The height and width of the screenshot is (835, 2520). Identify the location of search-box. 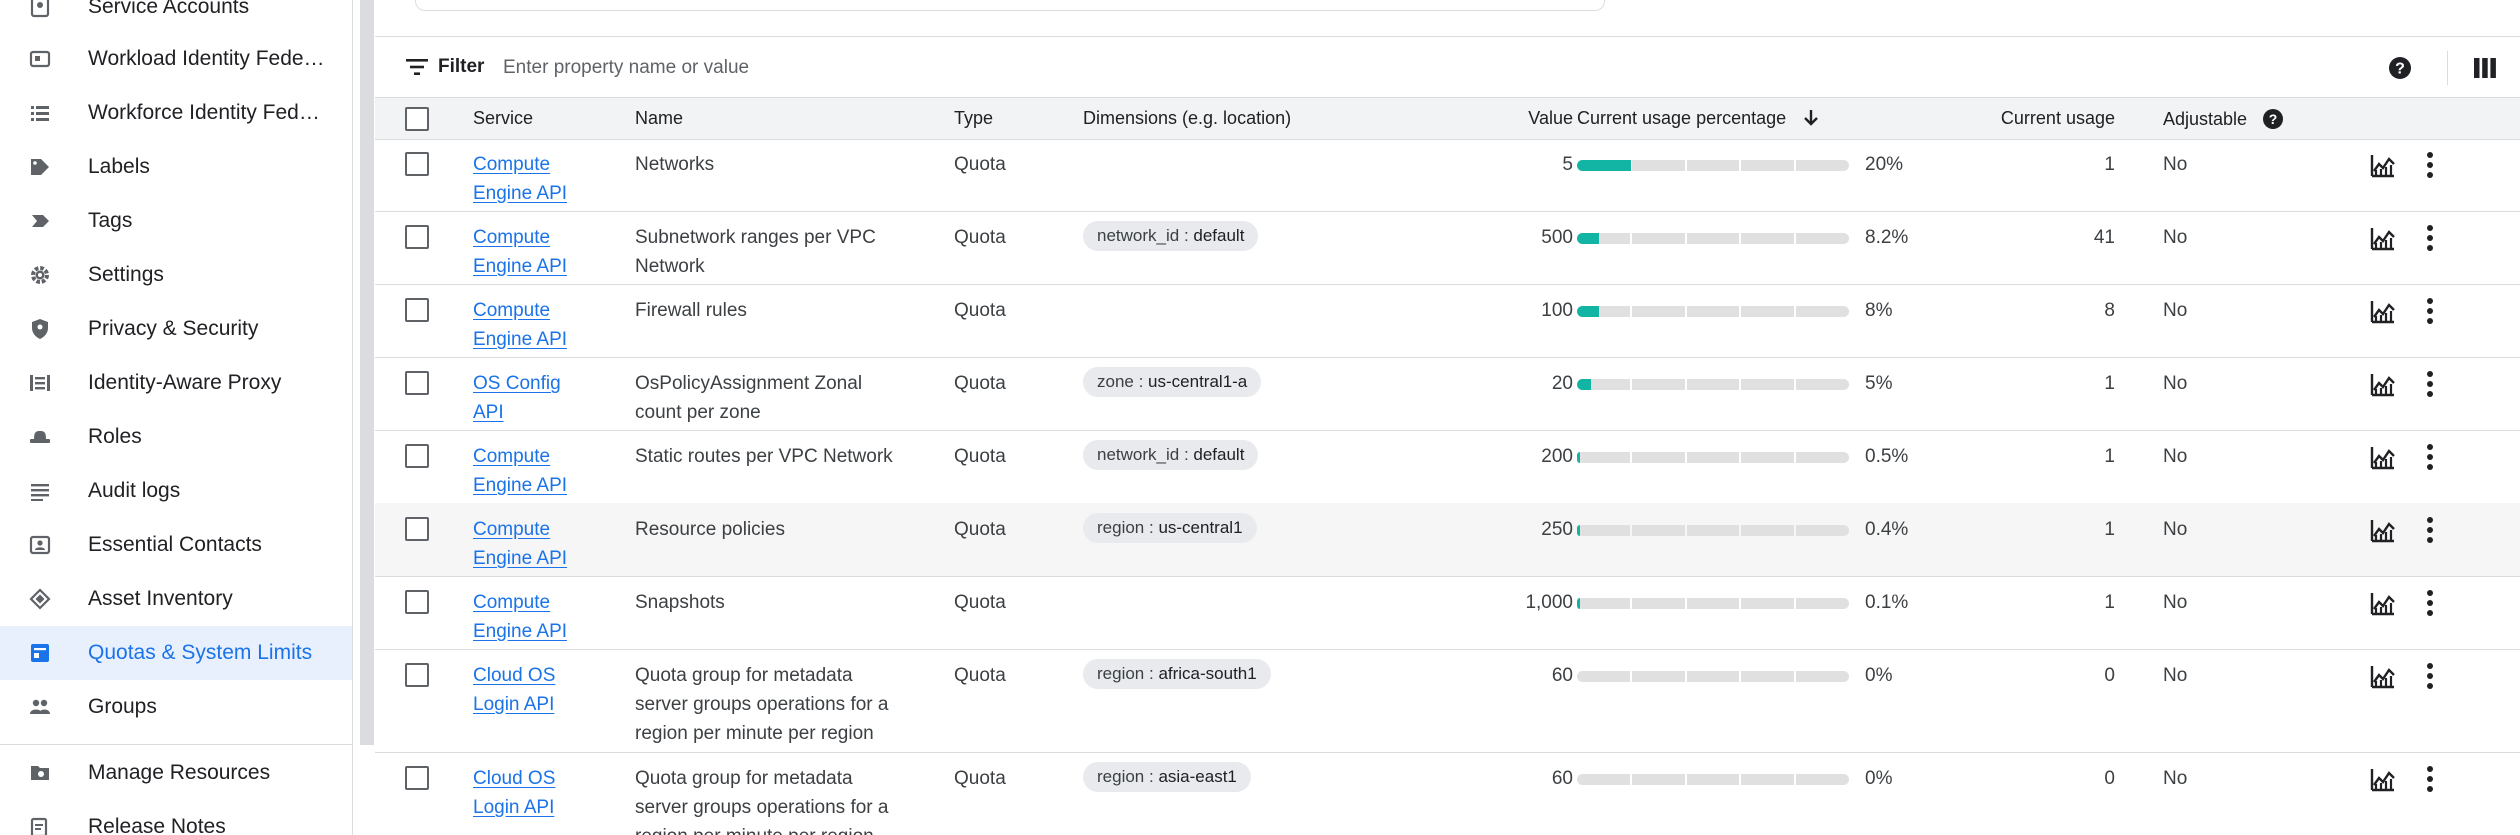
(1010, 5).